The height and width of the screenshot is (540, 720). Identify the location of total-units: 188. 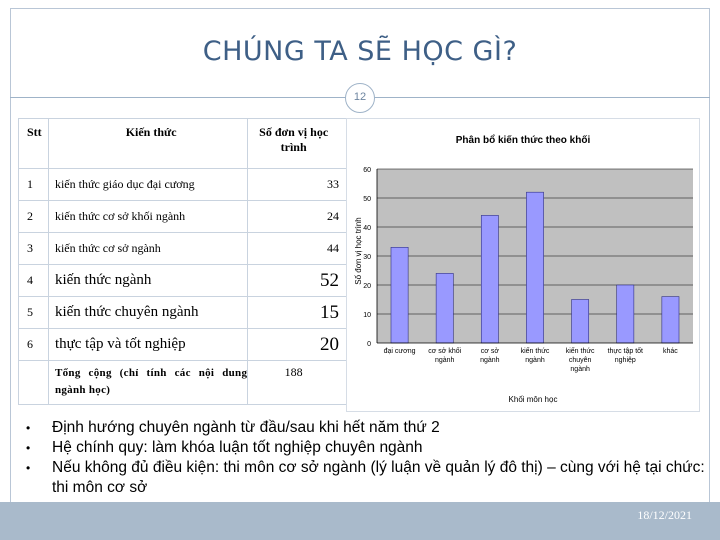
(297, 382).